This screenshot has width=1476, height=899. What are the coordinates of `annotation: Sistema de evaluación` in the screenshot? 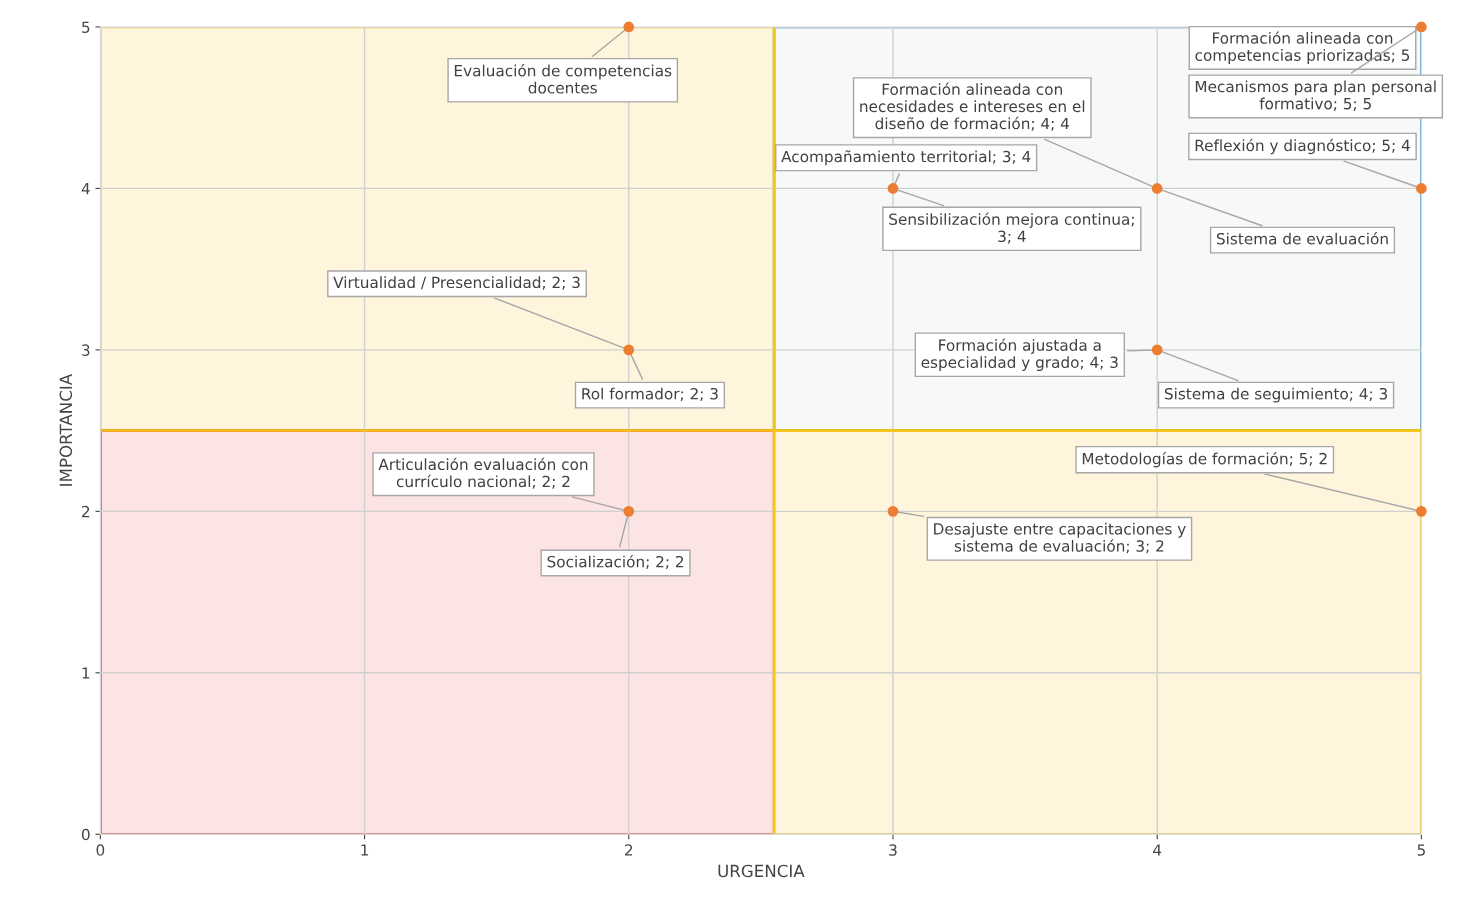 It's located at (1302, 238).